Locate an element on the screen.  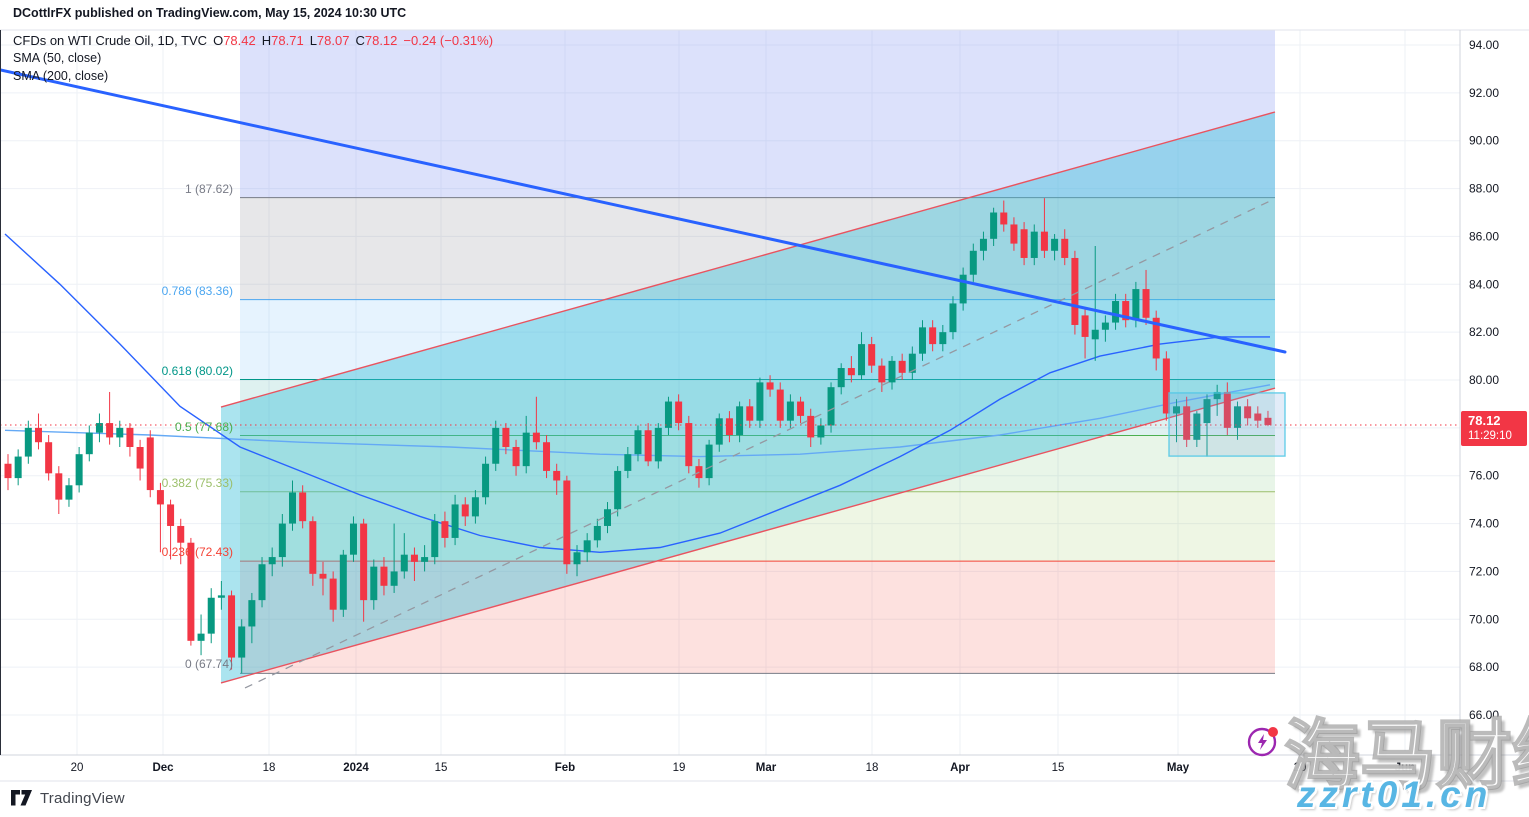
time-axis-label: 2024 is located at coordinates (356, 768).